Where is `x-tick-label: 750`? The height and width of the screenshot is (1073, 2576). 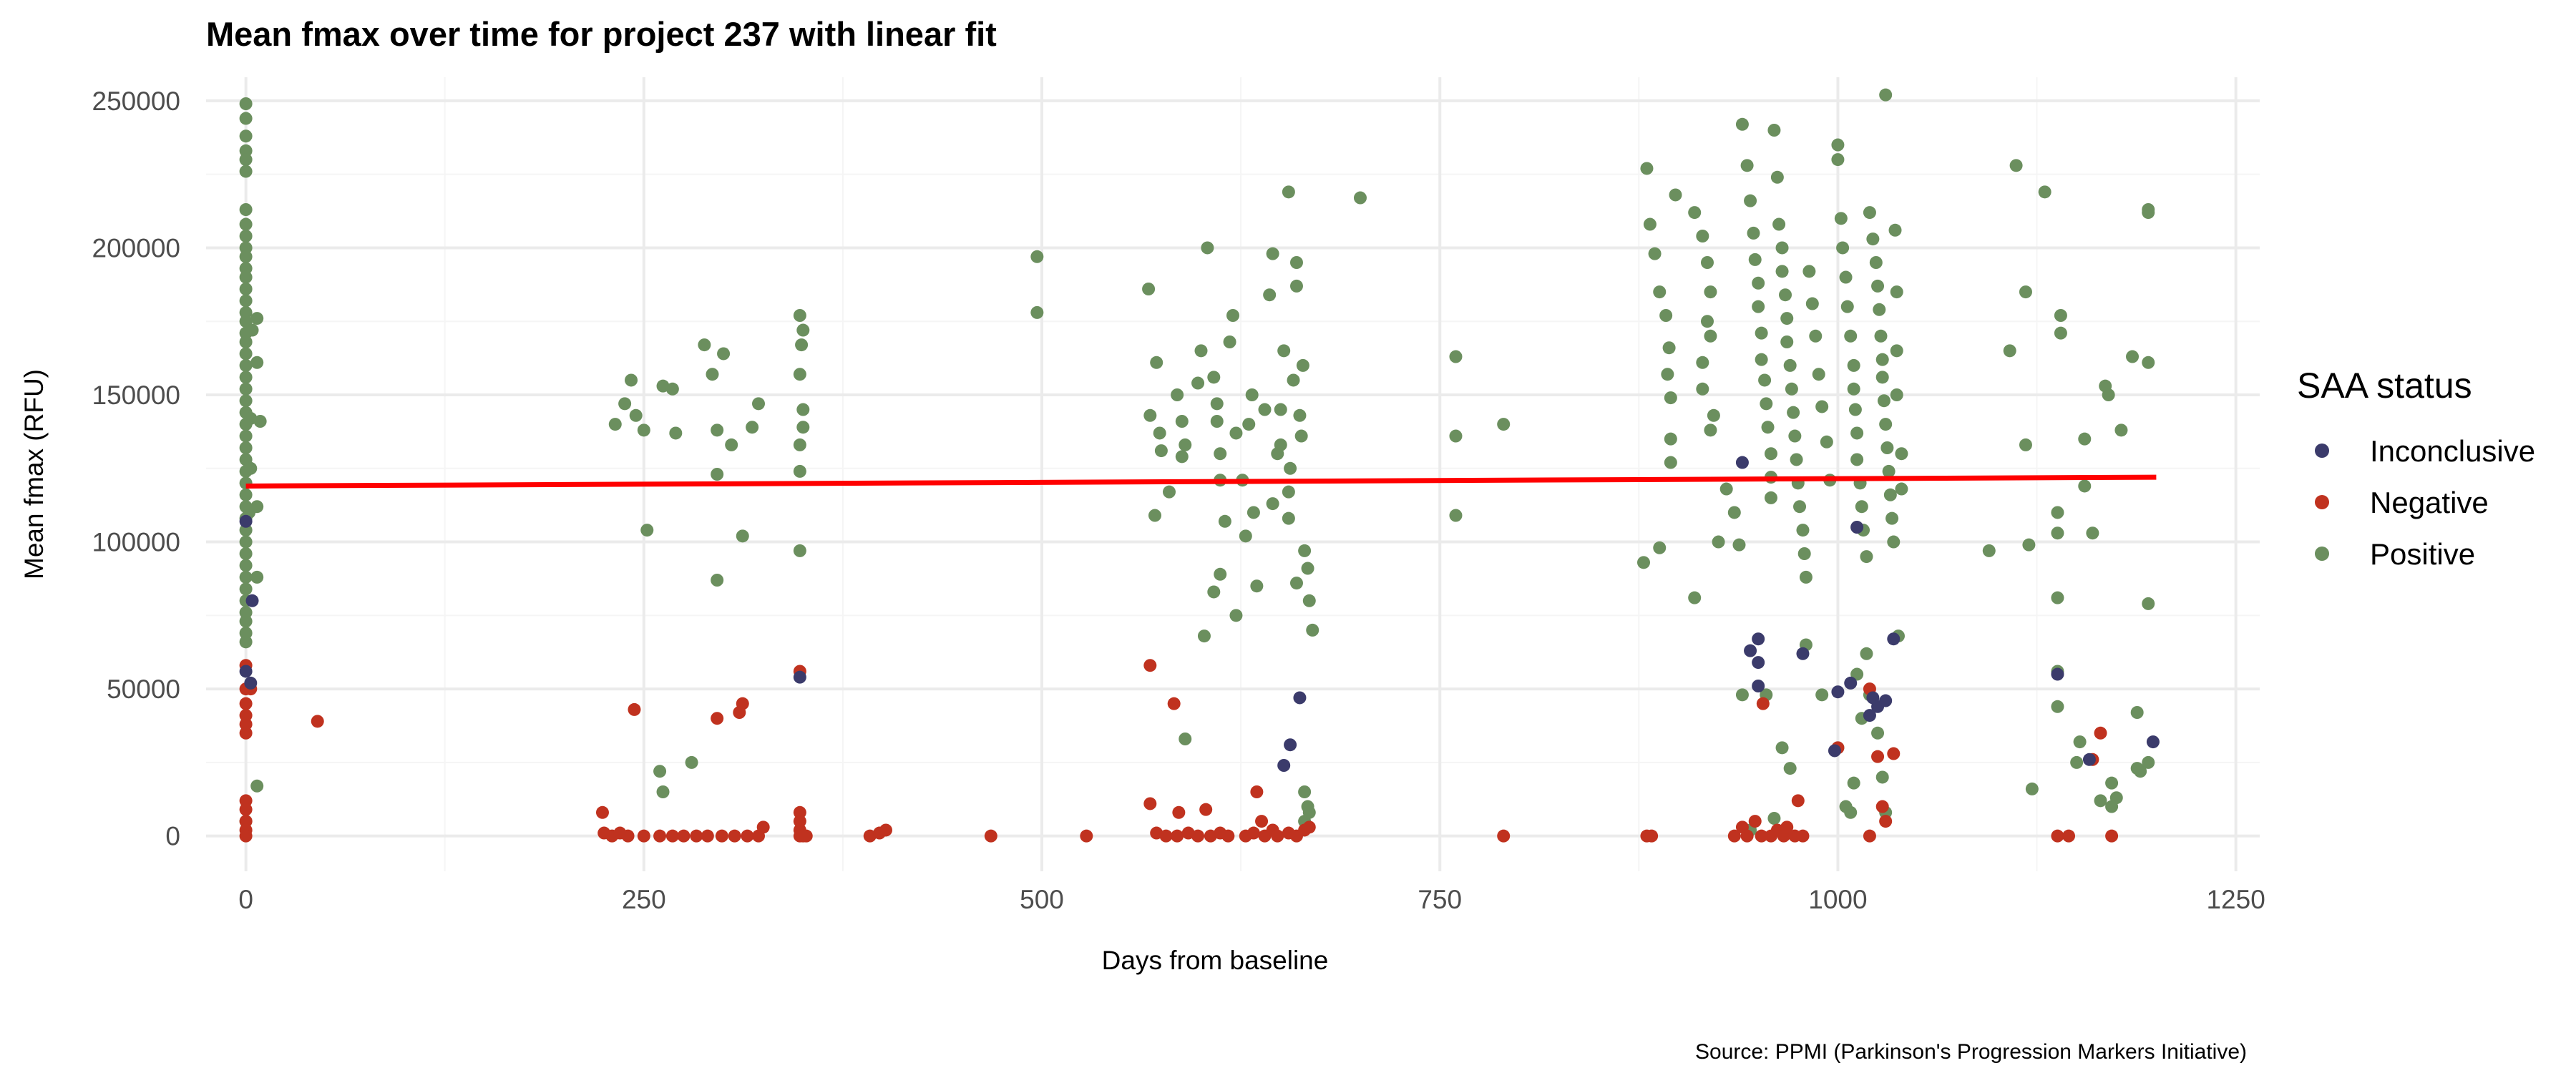 x-tick-label: 750 is located at coordinates (1440, 900).